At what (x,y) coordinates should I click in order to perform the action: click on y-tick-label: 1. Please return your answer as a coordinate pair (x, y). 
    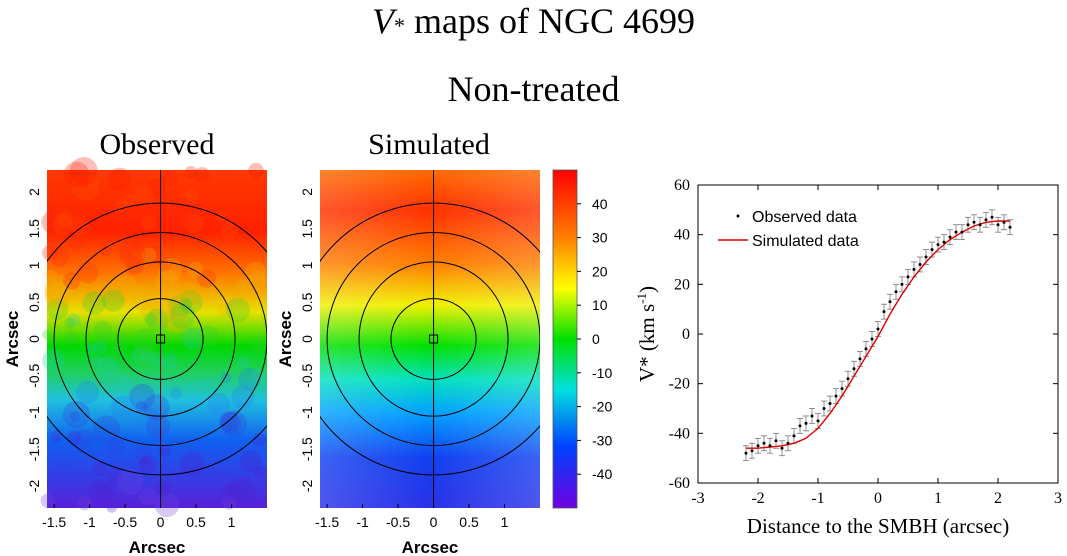
    Looking at the image, I should click on (34, 265).